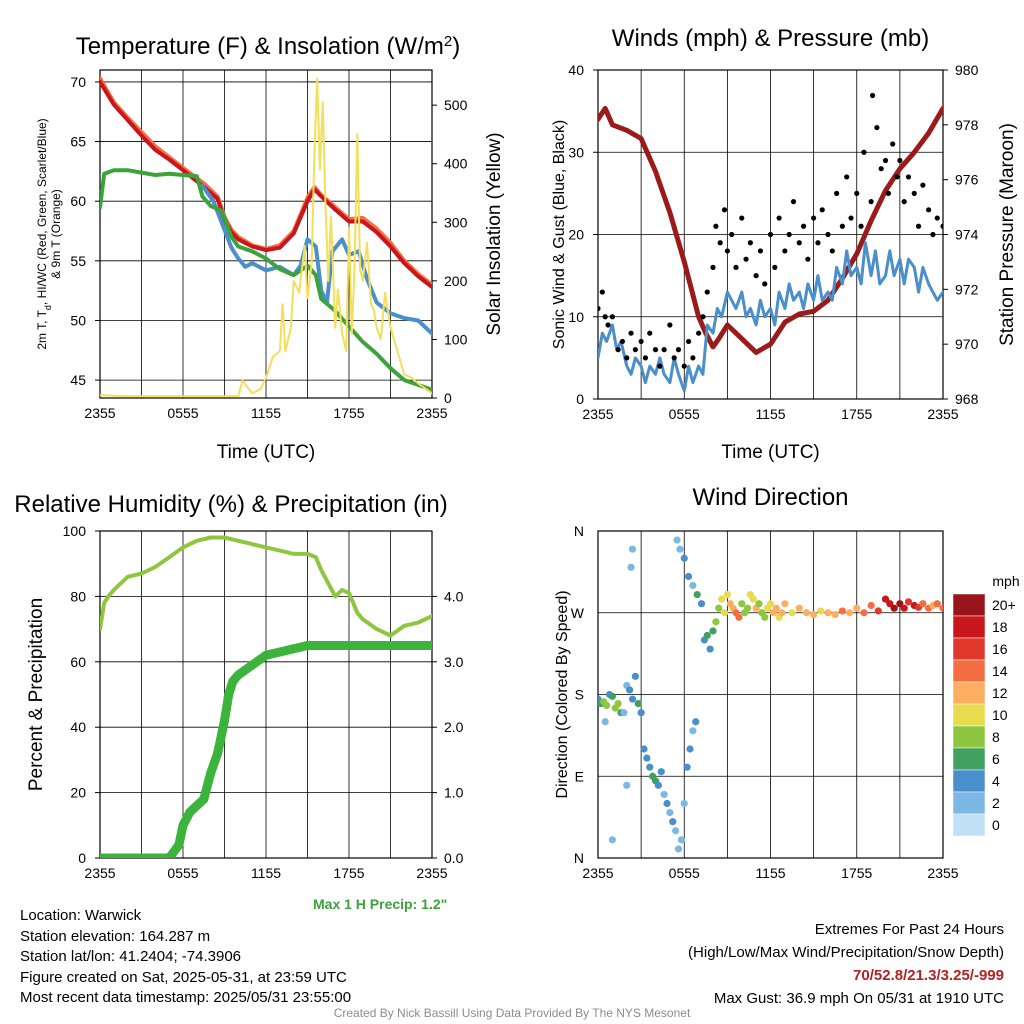 This screenshot has width=1024, height=1024. I want to click on y-tick-label: 40, so click(78, 727).